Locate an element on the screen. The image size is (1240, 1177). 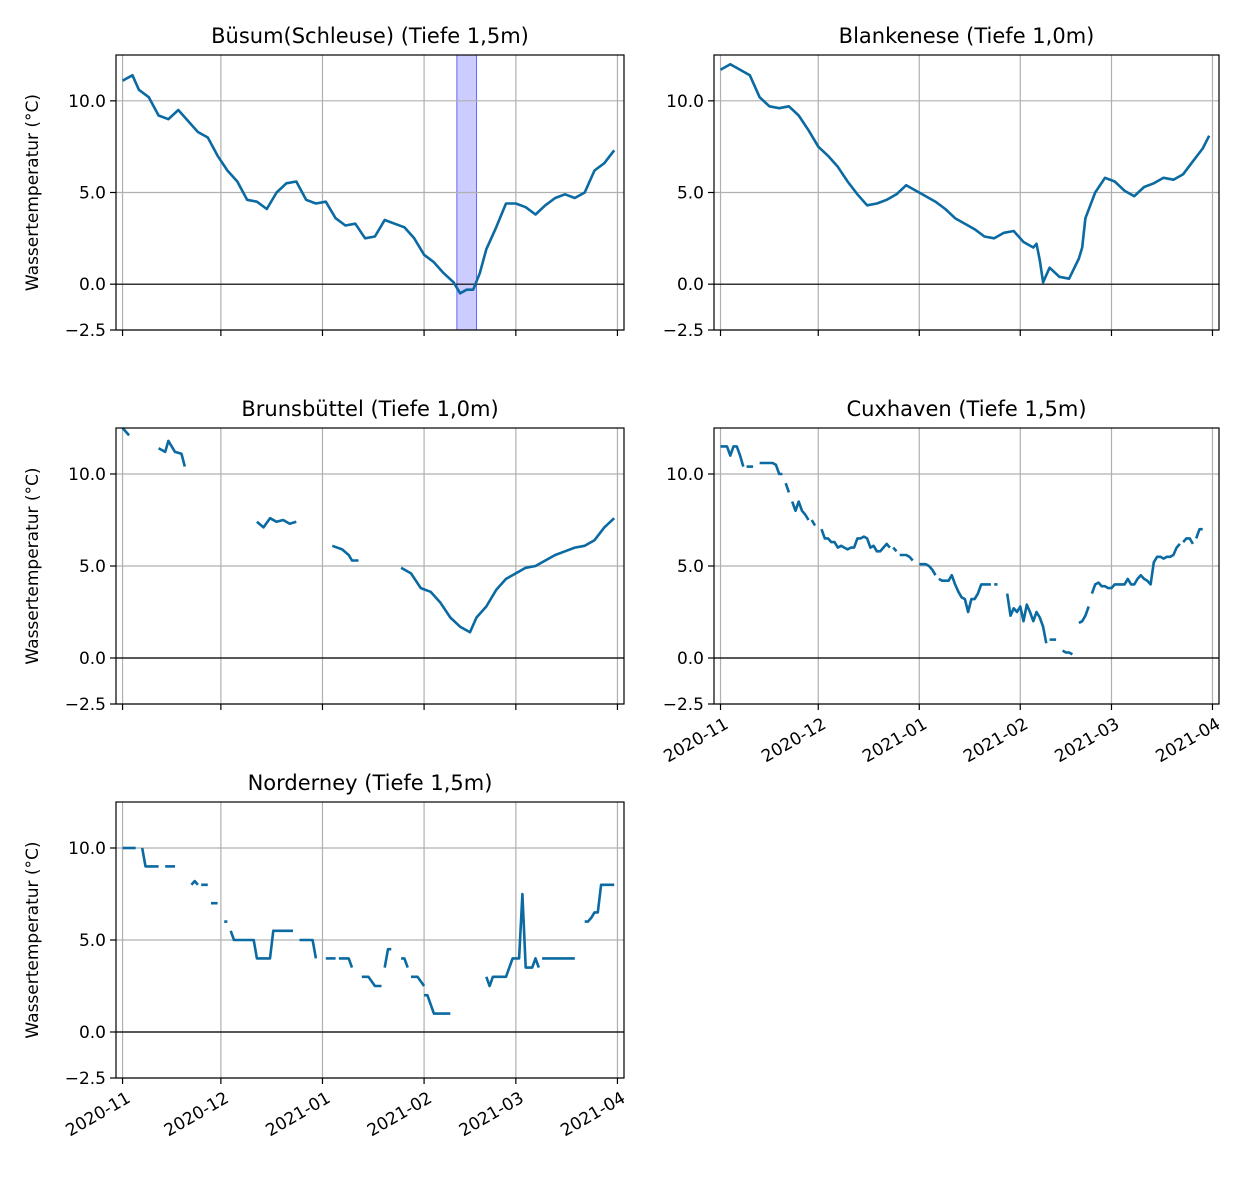
chart-title: Brunsbüttel (Tiefe 1,0m) is located at coordinates (369, 409).